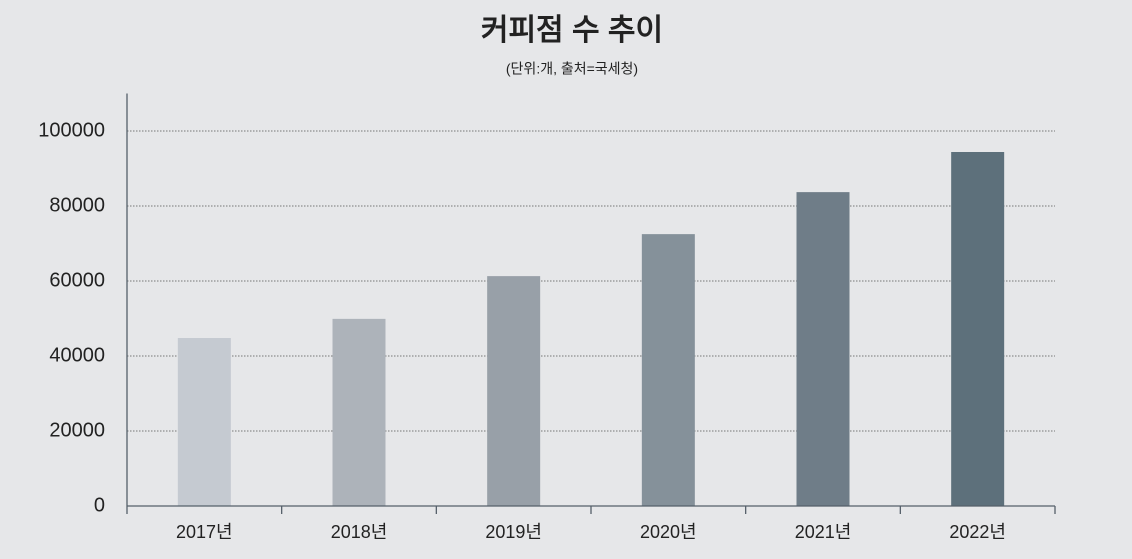 The width and height of the screenshot is (1132, 559). What do you see at coordinates (77, 205) in the screenshot?
I see `y-tick-label: 80000` at bounding box center [77, 205].